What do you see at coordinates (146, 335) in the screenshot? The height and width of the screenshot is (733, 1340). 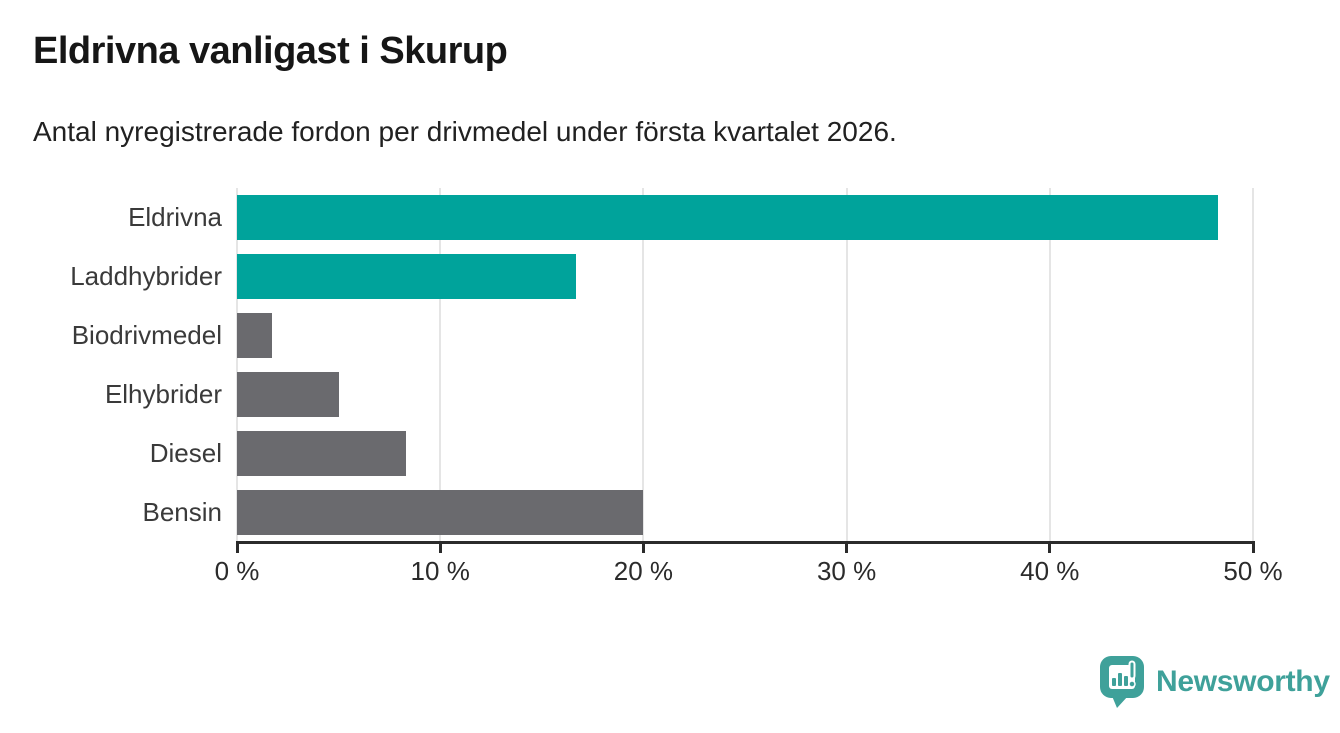 I see `category-label: Biodrivmedel` at bounding box center [146, 335].